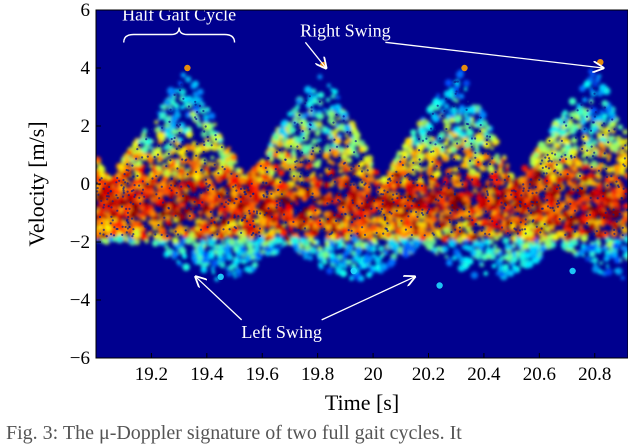  What do you see at coordinates (80, 242) in the screenshot?
I see `y-tick-label: −2` at bounding box center [80, 242].